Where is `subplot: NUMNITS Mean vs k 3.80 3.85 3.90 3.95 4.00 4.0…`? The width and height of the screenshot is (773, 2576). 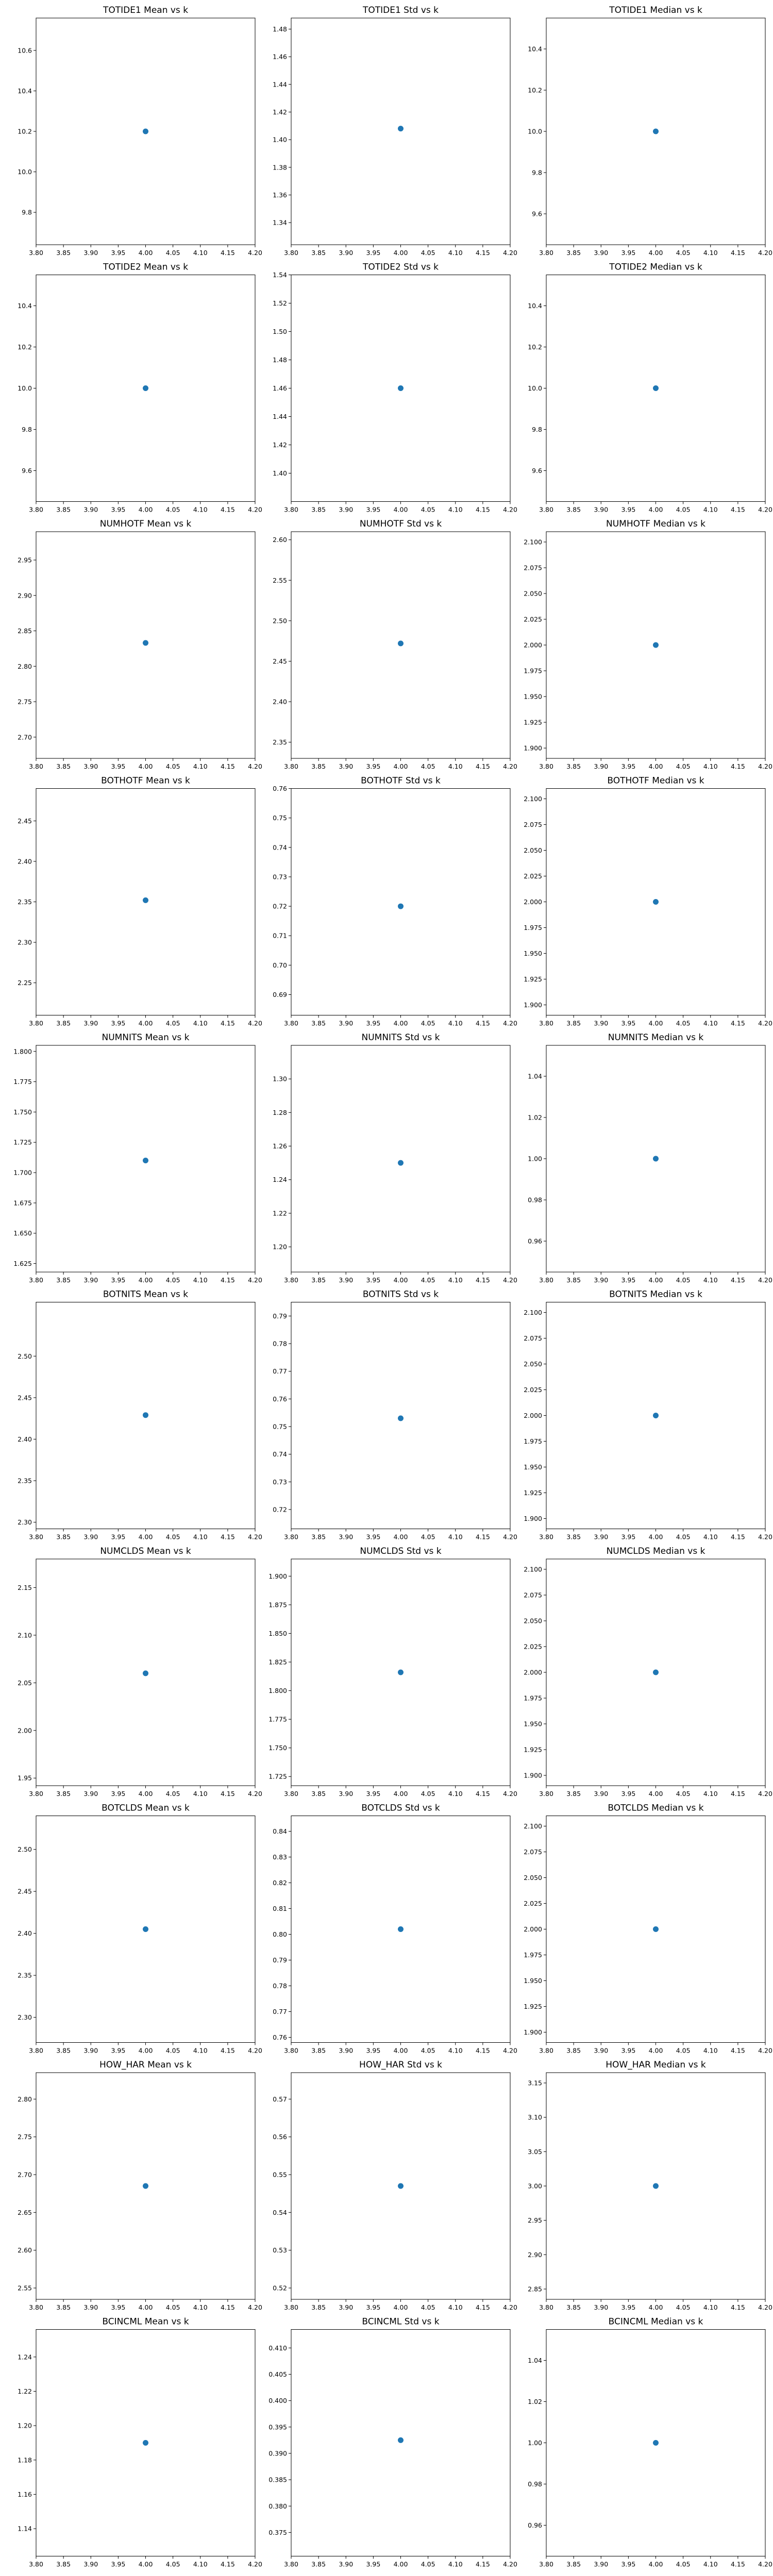
subplot: NUMNITS Mean vs k 3.80 3.85 3.90 3.95 4.00 4.0… is located at coordinates (137, 1158).